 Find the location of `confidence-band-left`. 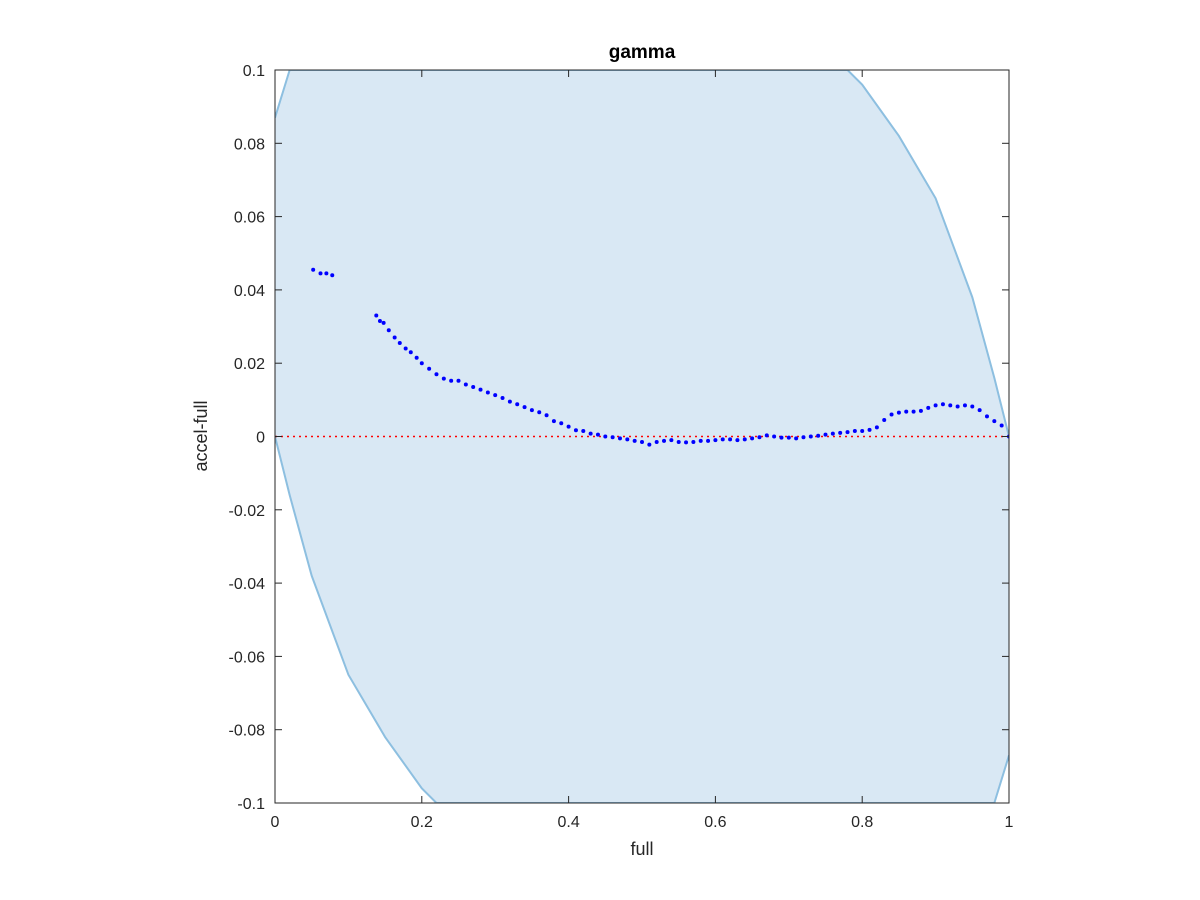

confidence-band-left is located at coordinates (282, 283).